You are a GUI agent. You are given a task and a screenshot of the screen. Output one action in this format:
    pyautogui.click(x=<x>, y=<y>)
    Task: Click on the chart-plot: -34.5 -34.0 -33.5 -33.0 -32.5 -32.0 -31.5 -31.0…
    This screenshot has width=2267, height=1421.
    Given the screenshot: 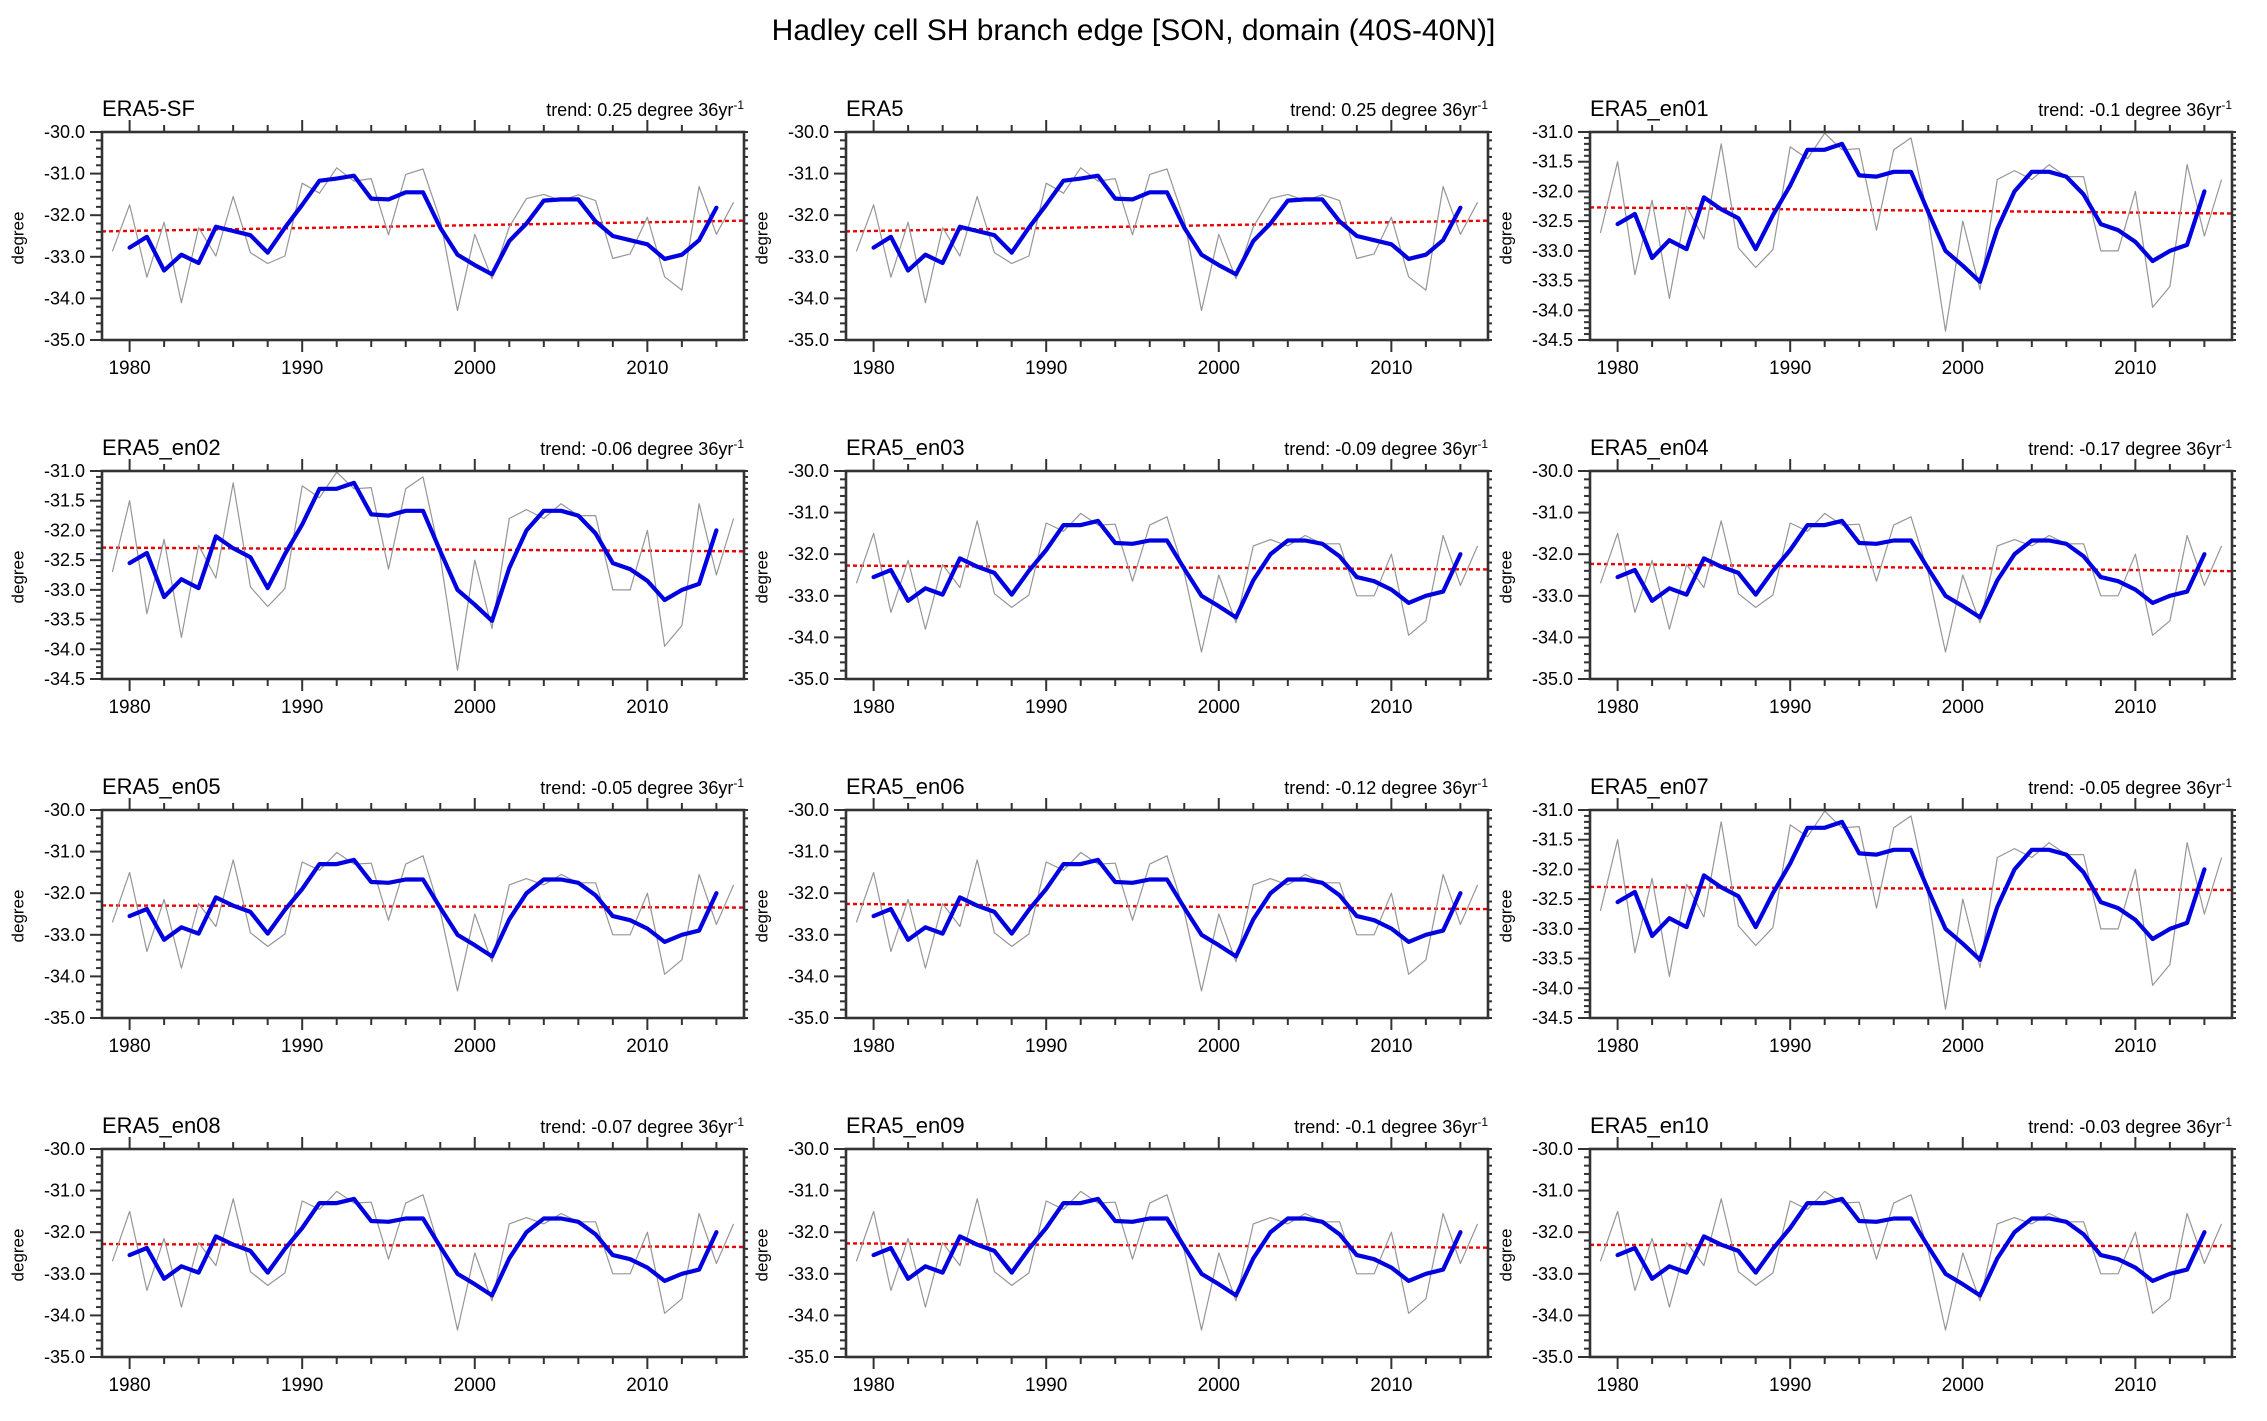 What is the action you would take?
    pyautogui.click(x=396, y=588)
    